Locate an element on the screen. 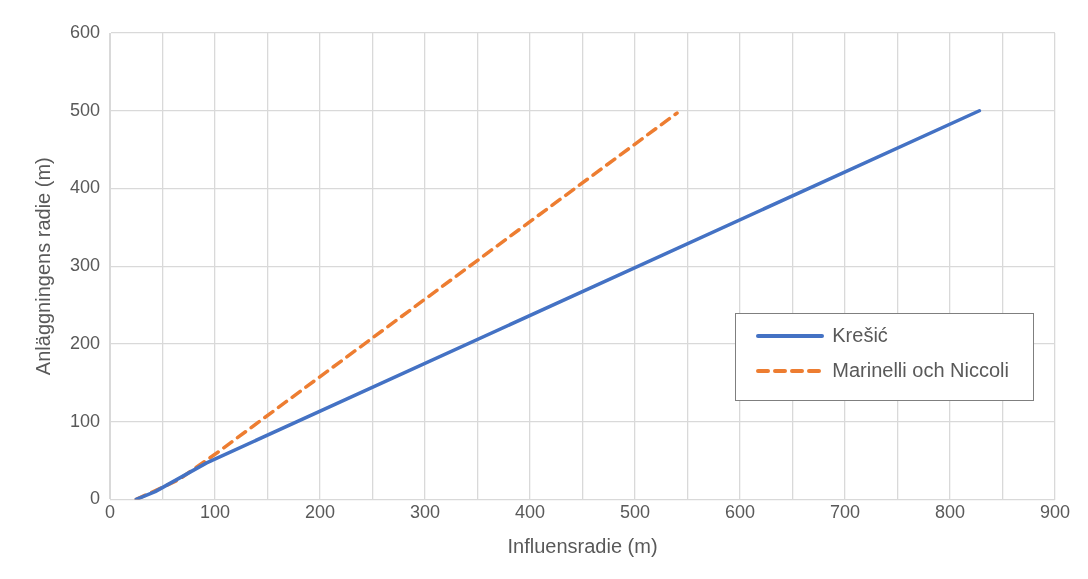  y-tick-label: 100 is located at coordinates (85, 420).